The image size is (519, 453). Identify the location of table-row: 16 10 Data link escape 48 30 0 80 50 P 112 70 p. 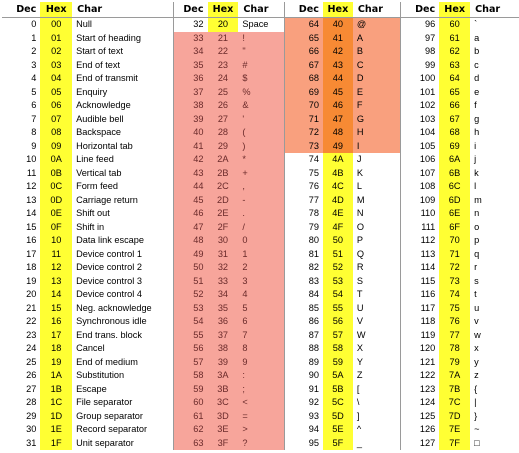
(260, 241).